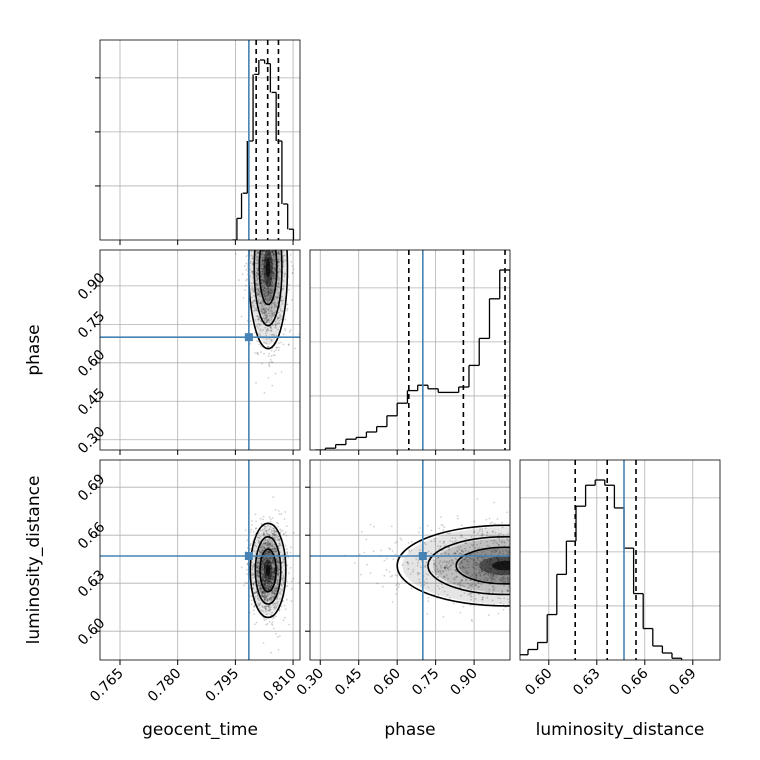  I want to click on histogram-steps, so click(605, 570).